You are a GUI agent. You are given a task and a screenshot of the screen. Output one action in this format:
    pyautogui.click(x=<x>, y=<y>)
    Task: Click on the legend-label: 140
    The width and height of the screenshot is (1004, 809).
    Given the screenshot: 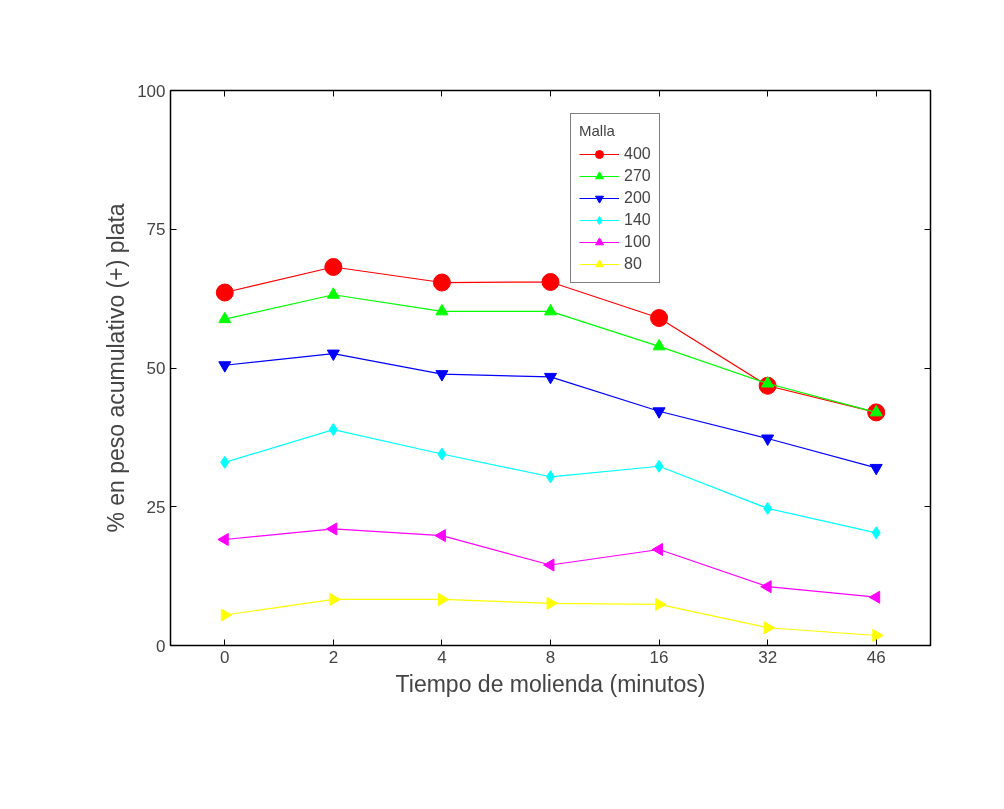 What is the action you would take?
    pyautogui.click(x=637, y=220)
    